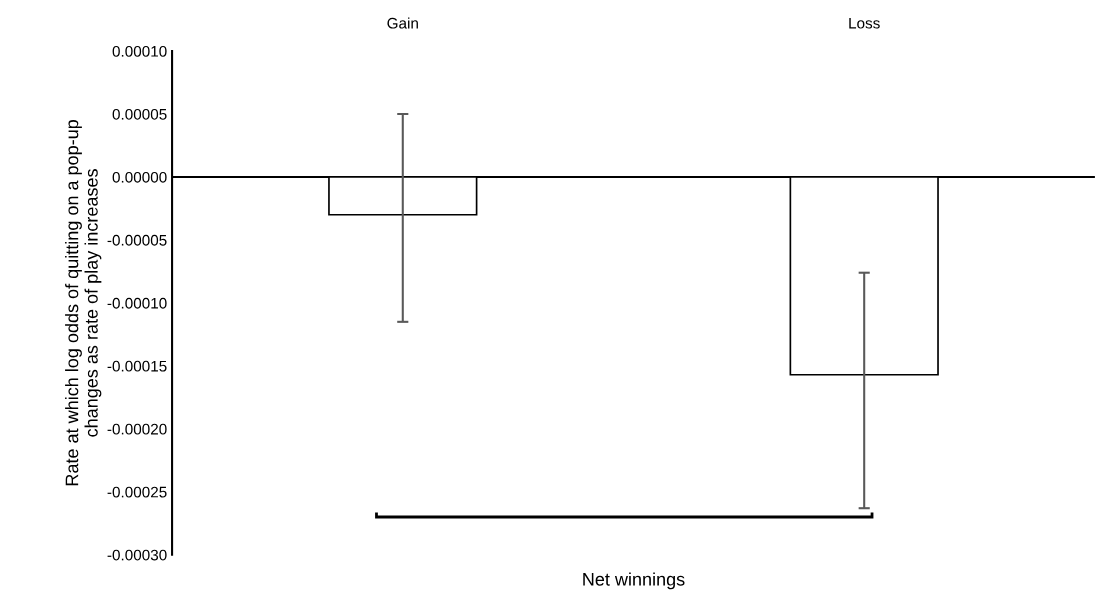 This screenshot has height=594, width=1096. Describe the element at coordinates (137, 429) in the screenshot. I see `y-tick-label: -0.00020` at that location.